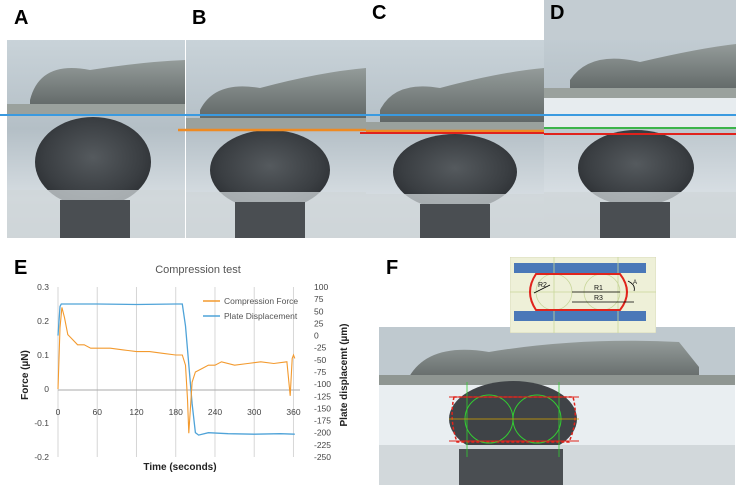 Image resolution: width=736 pixels, height=485 pixels. I want to click on right-tick-label: -25, so click(320, 348).